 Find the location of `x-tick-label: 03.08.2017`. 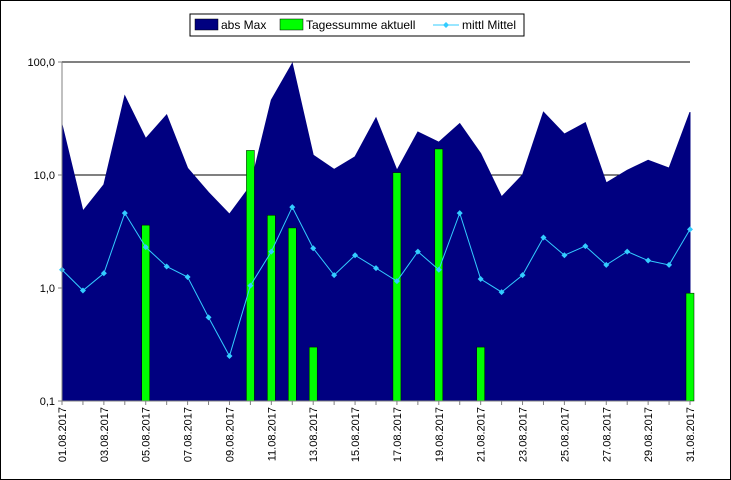

x-tick-label: 03.08.2017 is located at coordinates (105, 434).